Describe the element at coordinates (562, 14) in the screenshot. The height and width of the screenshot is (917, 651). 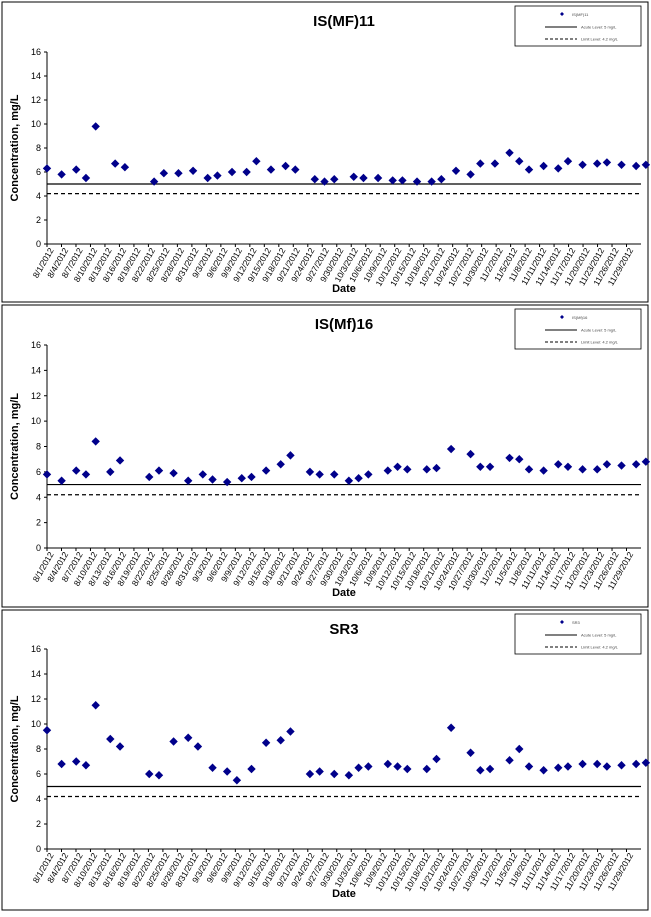
I see `legend-marker` at that location.